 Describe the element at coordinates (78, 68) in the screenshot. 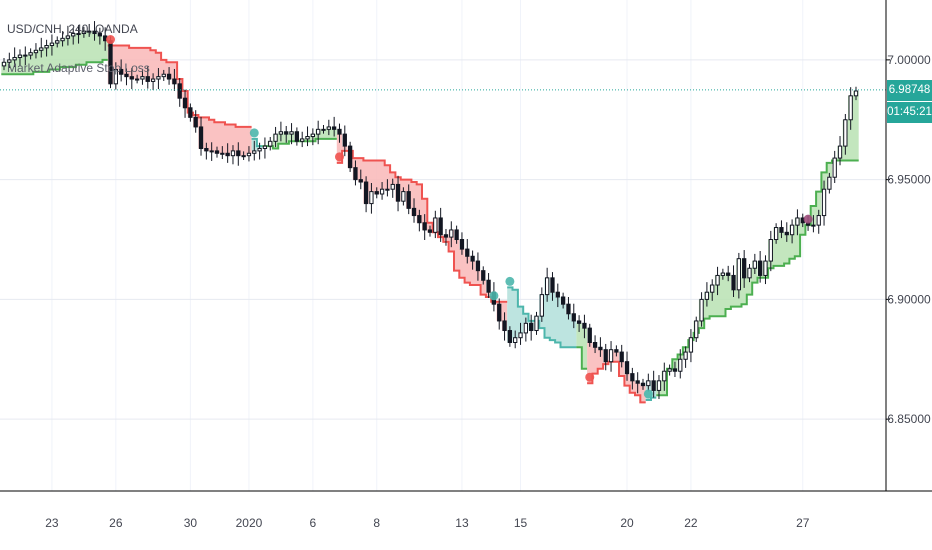

I see `indicator-label: Market Adaptive Stop Loss` at that location.